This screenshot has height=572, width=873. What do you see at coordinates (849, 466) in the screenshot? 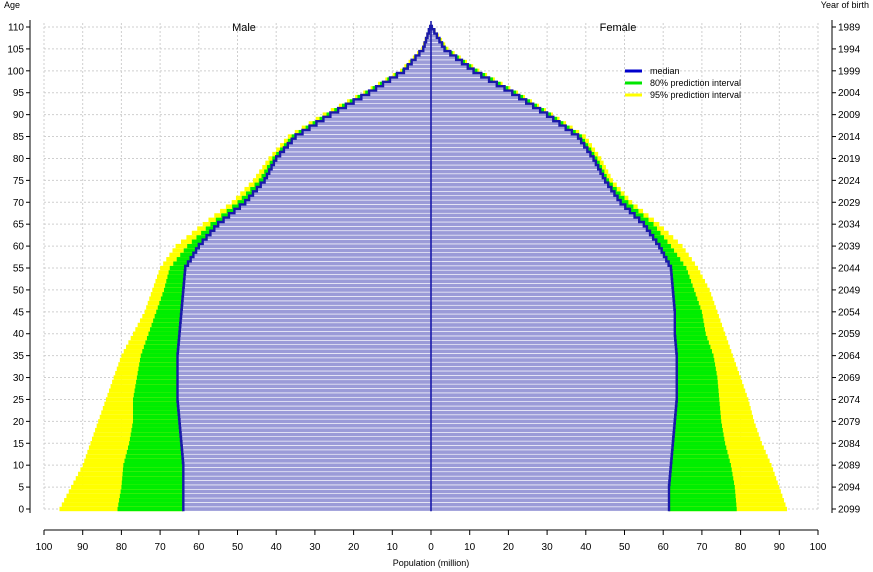
I see `birth-year-tick-label: 2089` at bounding box center [849, 466].